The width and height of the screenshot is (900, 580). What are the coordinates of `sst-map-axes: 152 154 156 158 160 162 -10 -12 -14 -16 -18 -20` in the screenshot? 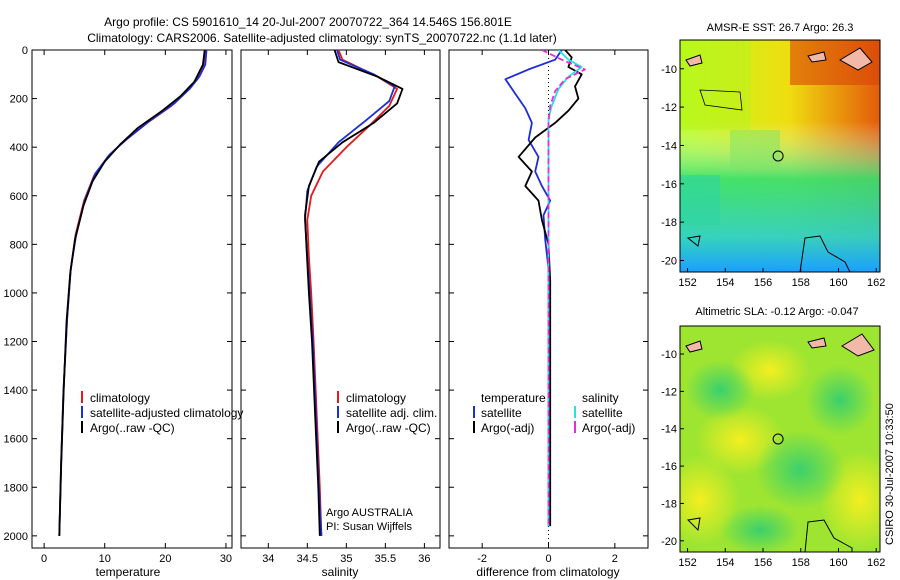 It's located at (773, 176).